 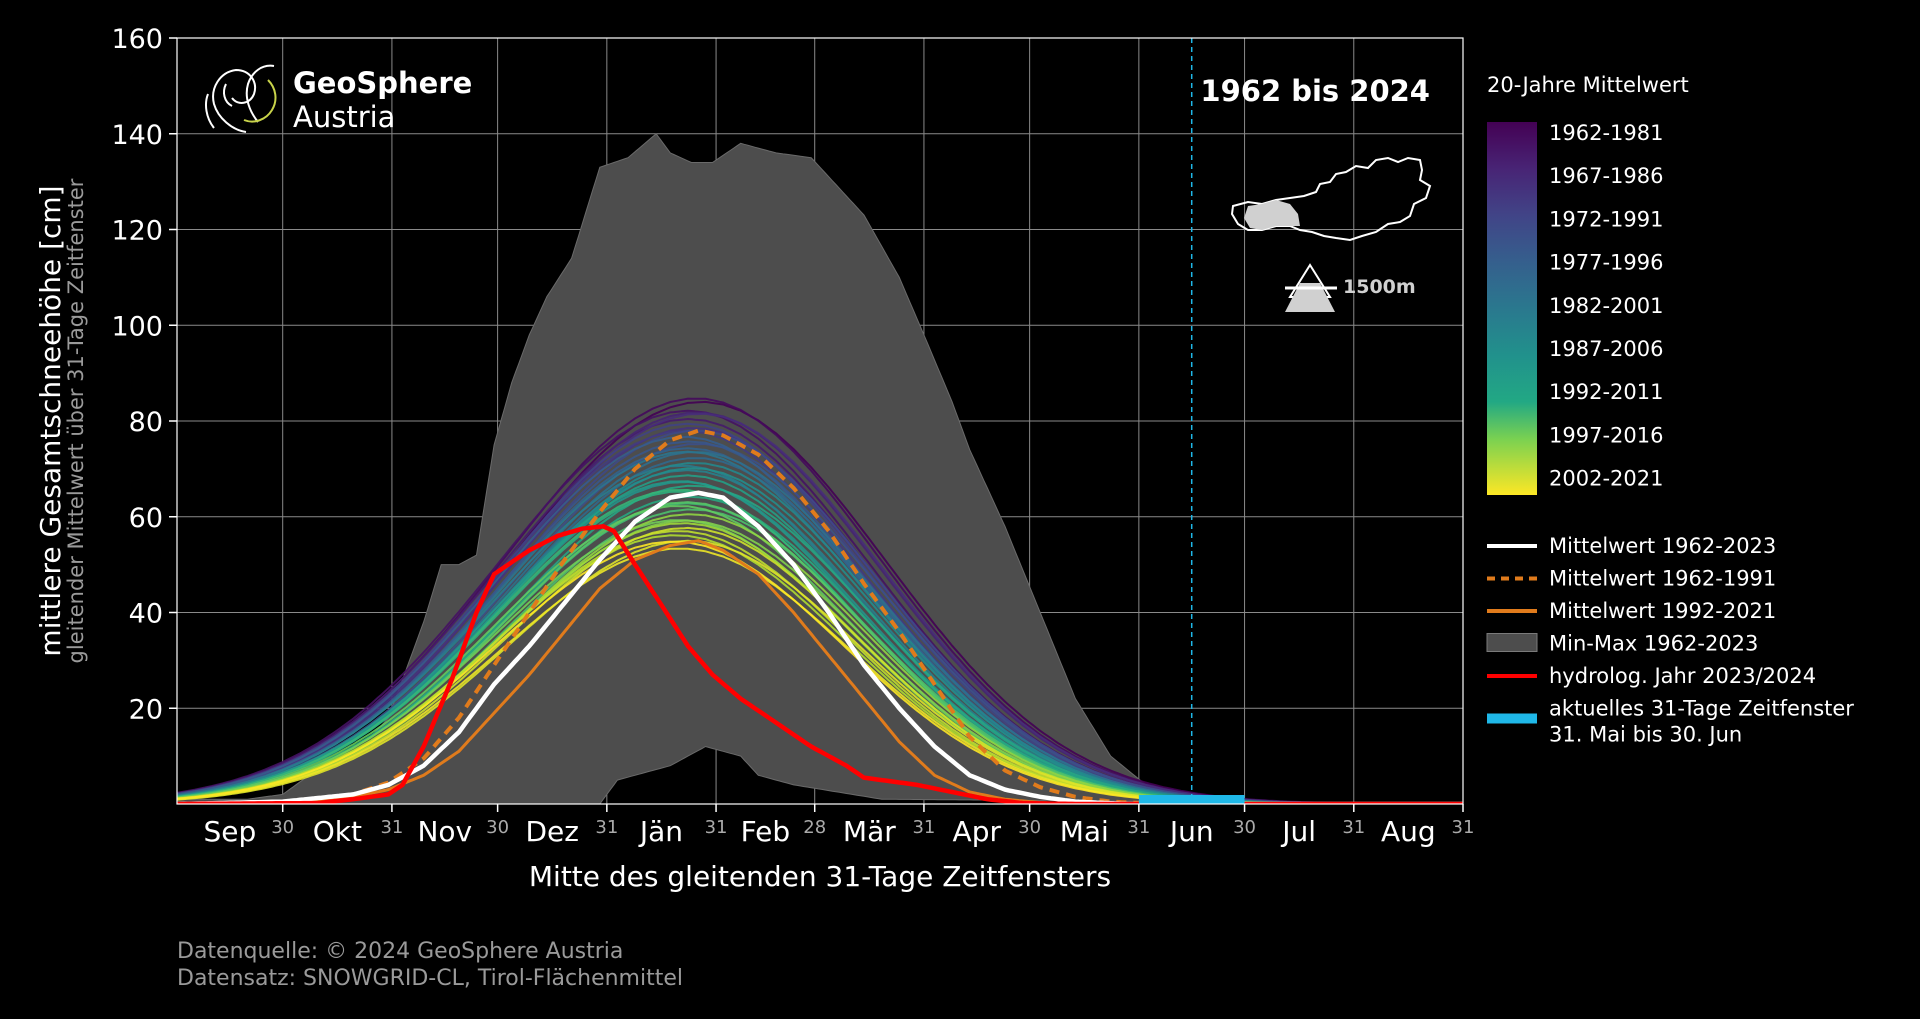 What do you see at coordinates (137, 135) in the screenshot?
I see `y-tick-label: 140` at bounding box center [137, 135].